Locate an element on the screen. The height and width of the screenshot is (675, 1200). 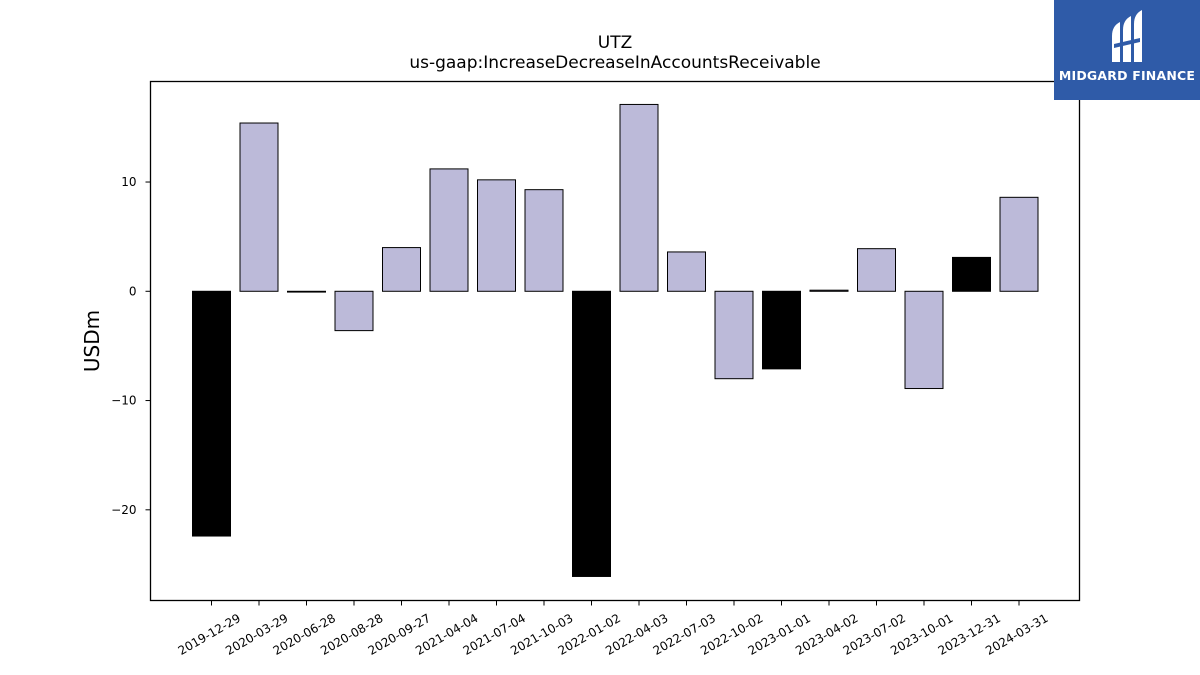
chart-title: UTZ is located at coordinates (615, 43).